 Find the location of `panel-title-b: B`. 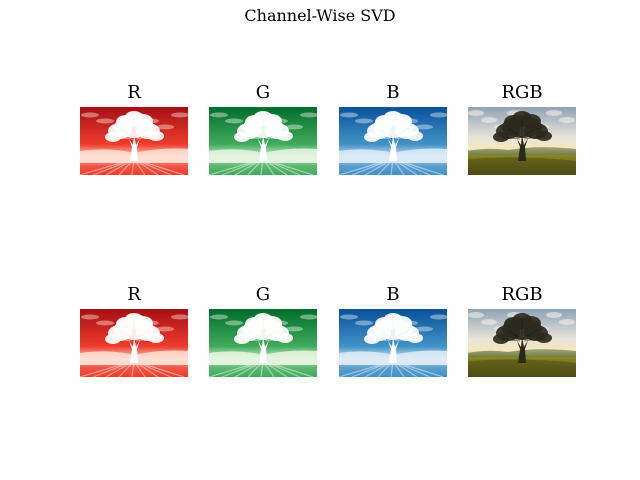

panel-title-b: B is located at coordinates (393, 92).